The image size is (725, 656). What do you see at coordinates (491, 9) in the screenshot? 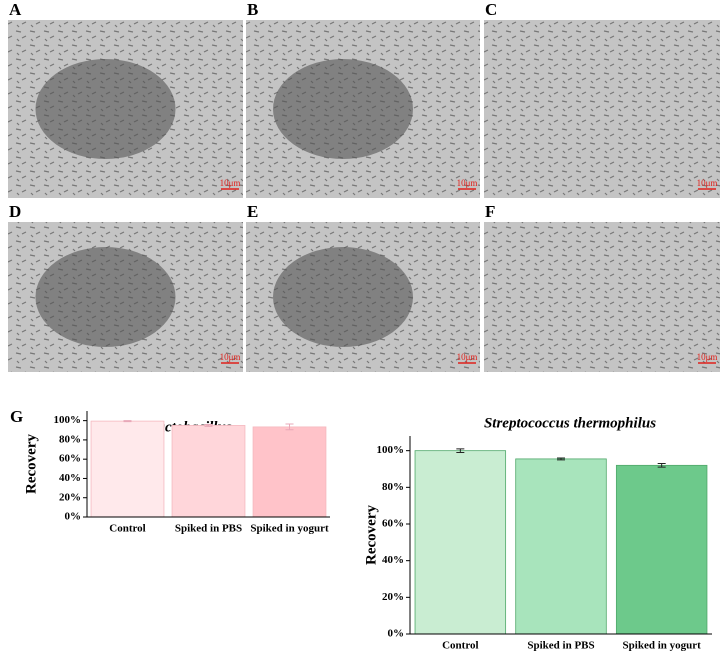
I see `panel-label: C` at bounding box center [491, 9].